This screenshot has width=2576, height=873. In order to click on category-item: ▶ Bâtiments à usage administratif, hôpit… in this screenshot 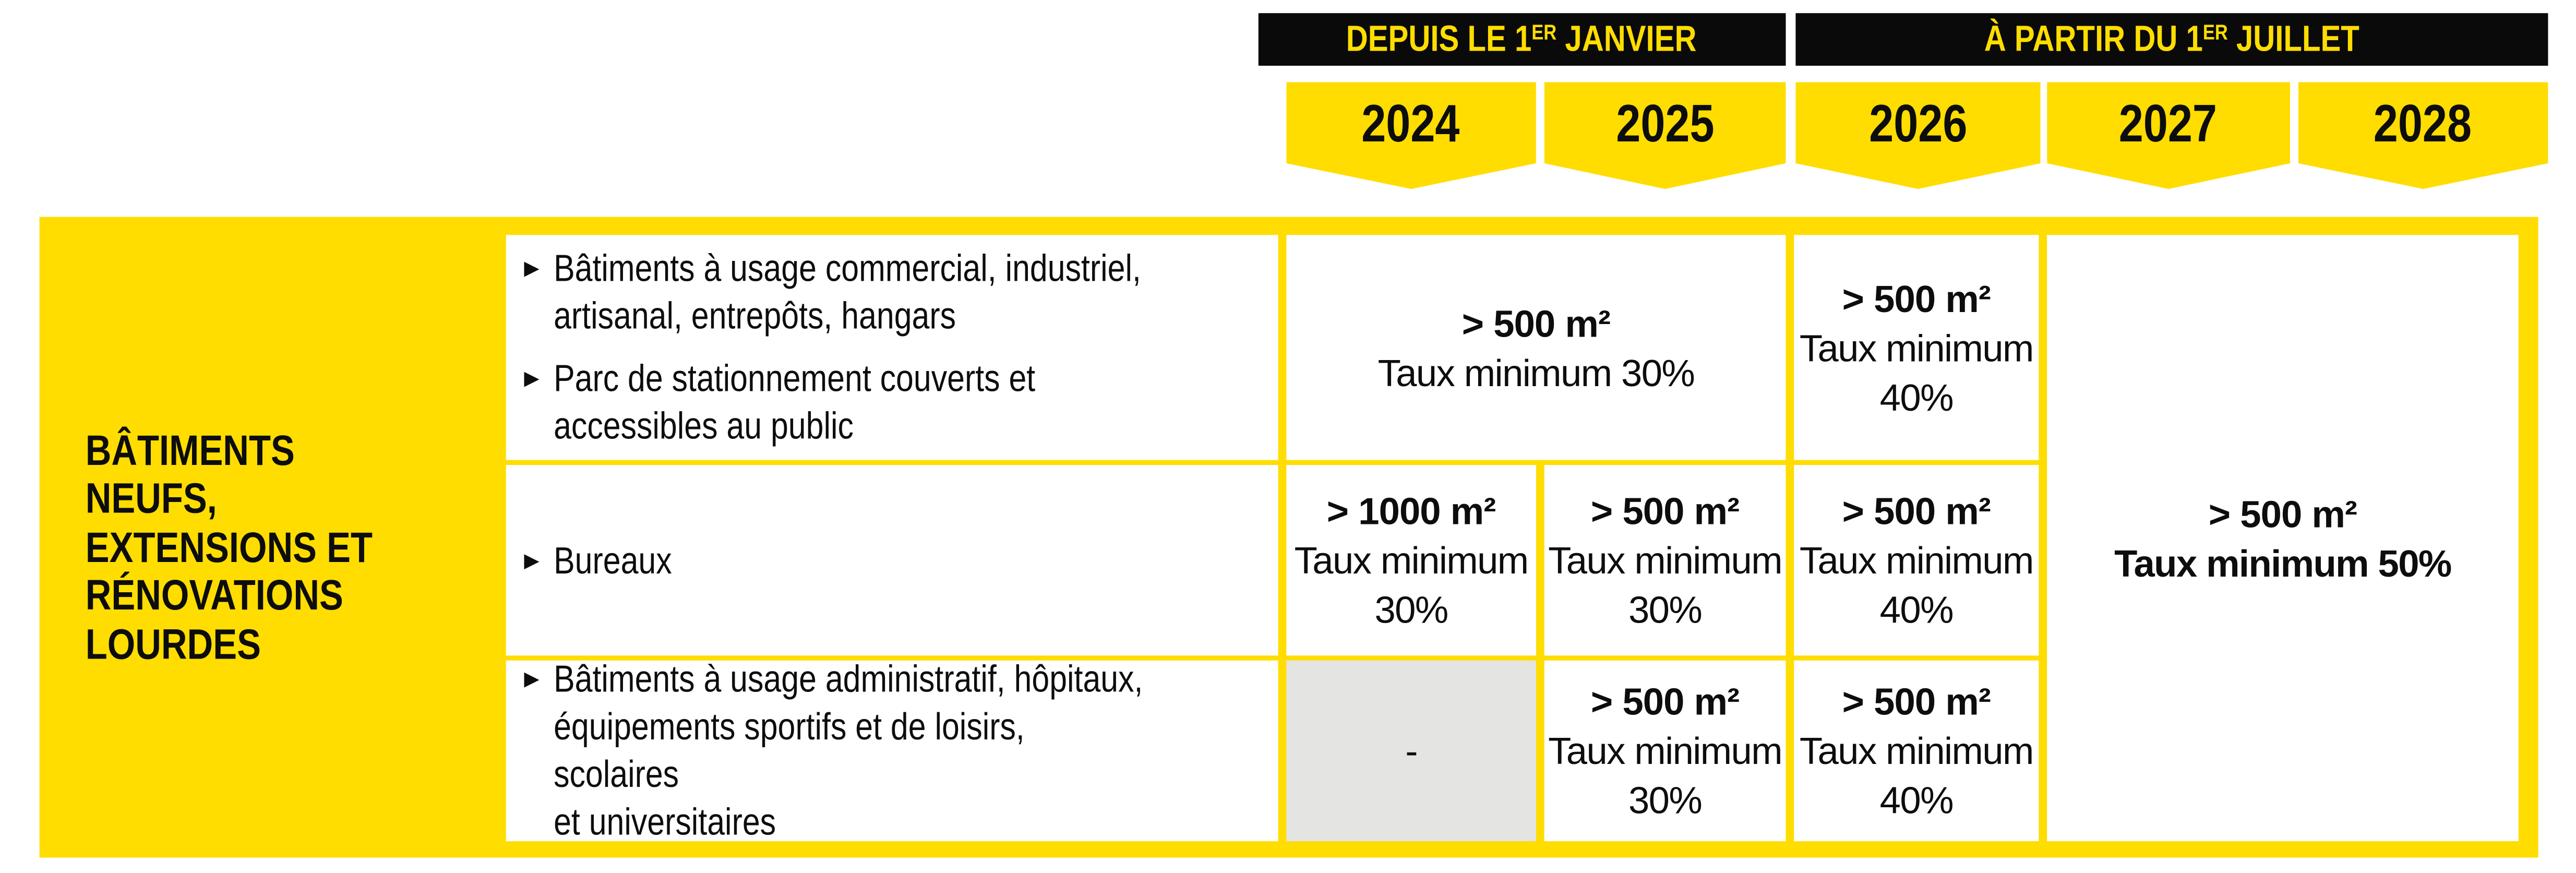, I will do `click(898, 750)`.